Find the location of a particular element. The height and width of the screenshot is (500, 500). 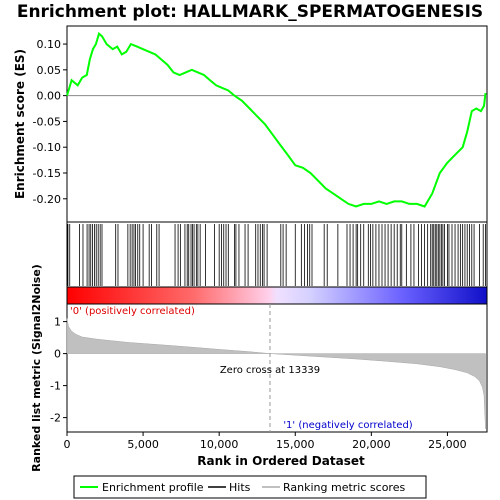

metric-y-tick-label: -1 is located at coordinates (55, 386).